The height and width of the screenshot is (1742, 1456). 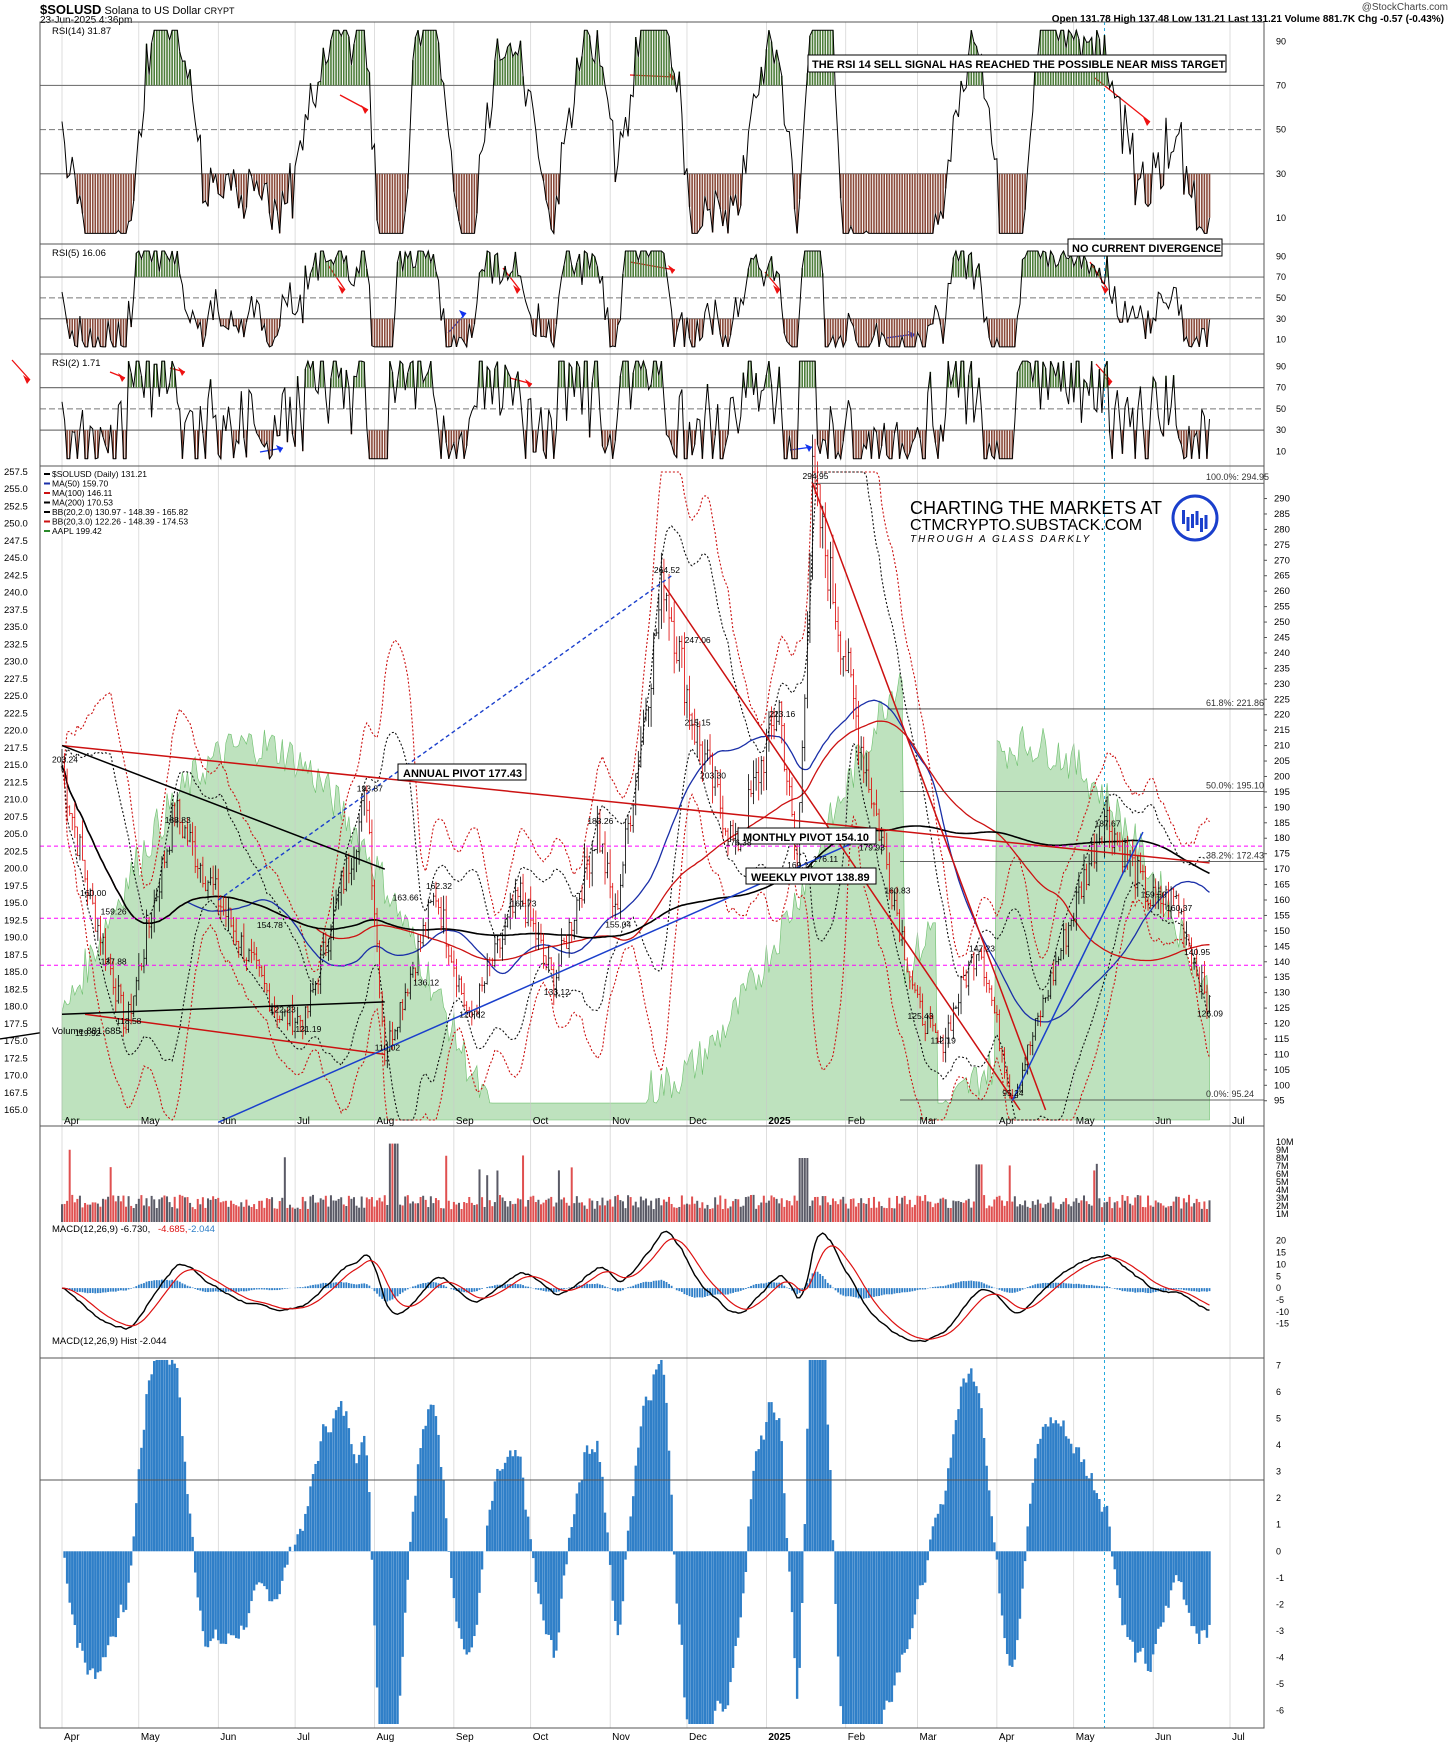 What do you see at coordinates (1282, 962) in the screenshot?
I see `right-tick-label: 140` at bounding box center [1282, 962].